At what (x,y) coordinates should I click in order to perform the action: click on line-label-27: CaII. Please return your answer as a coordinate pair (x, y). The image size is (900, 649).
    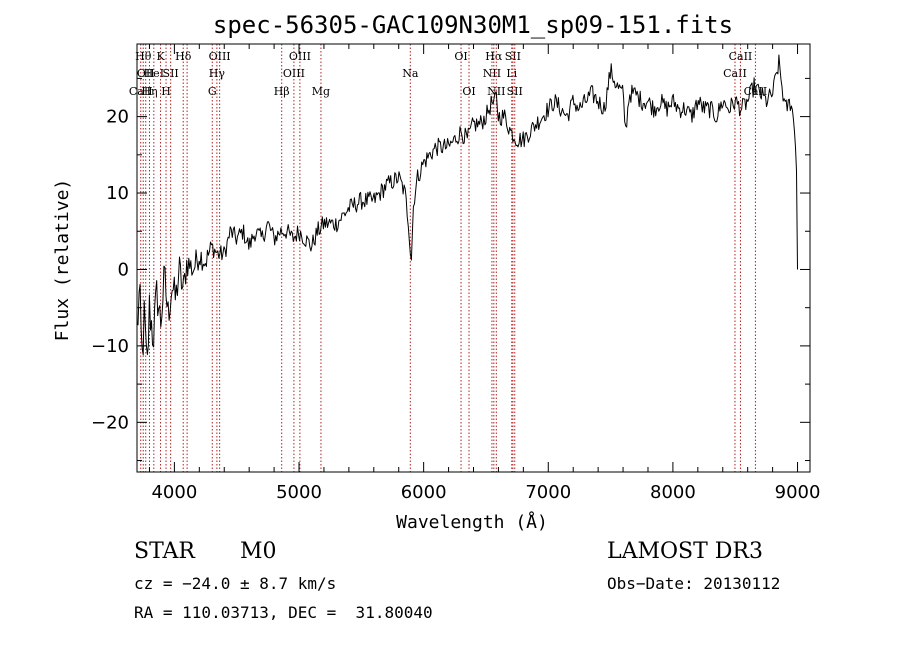
    Looking at the image, I should click on (741, 56).